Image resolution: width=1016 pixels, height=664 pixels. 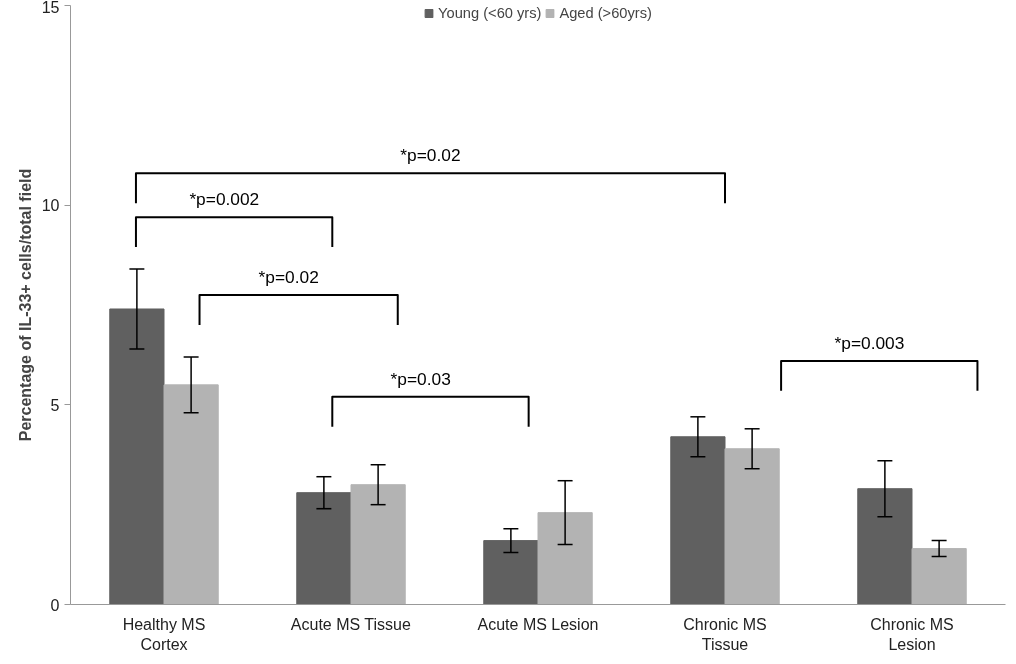 I want to click on y-tick-label: 15, so click(x=50, y=8).